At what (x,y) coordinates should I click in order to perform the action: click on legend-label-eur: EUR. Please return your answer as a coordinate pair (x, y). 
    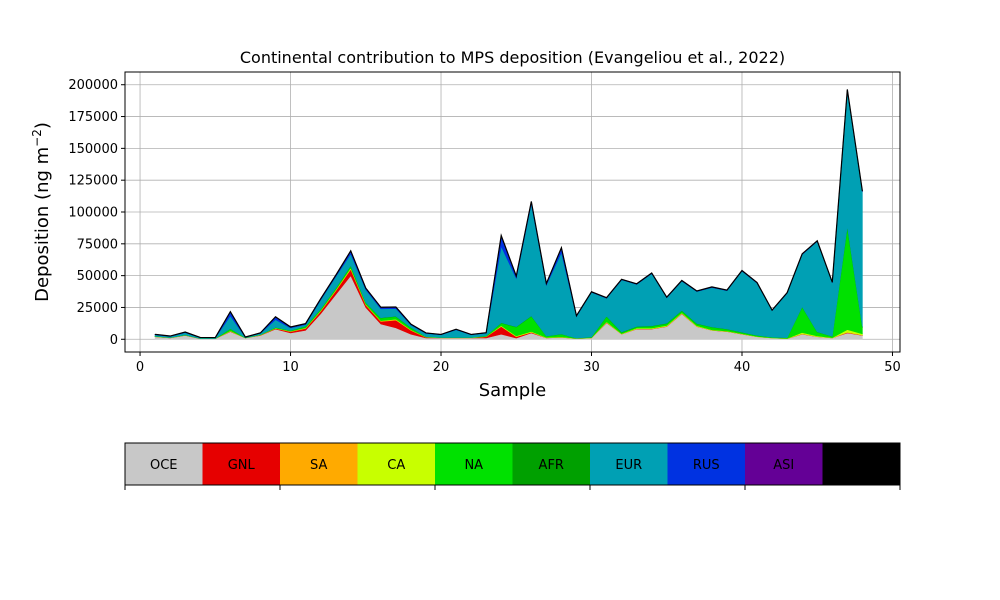
    Looking at the image, I should click on (628, 465).